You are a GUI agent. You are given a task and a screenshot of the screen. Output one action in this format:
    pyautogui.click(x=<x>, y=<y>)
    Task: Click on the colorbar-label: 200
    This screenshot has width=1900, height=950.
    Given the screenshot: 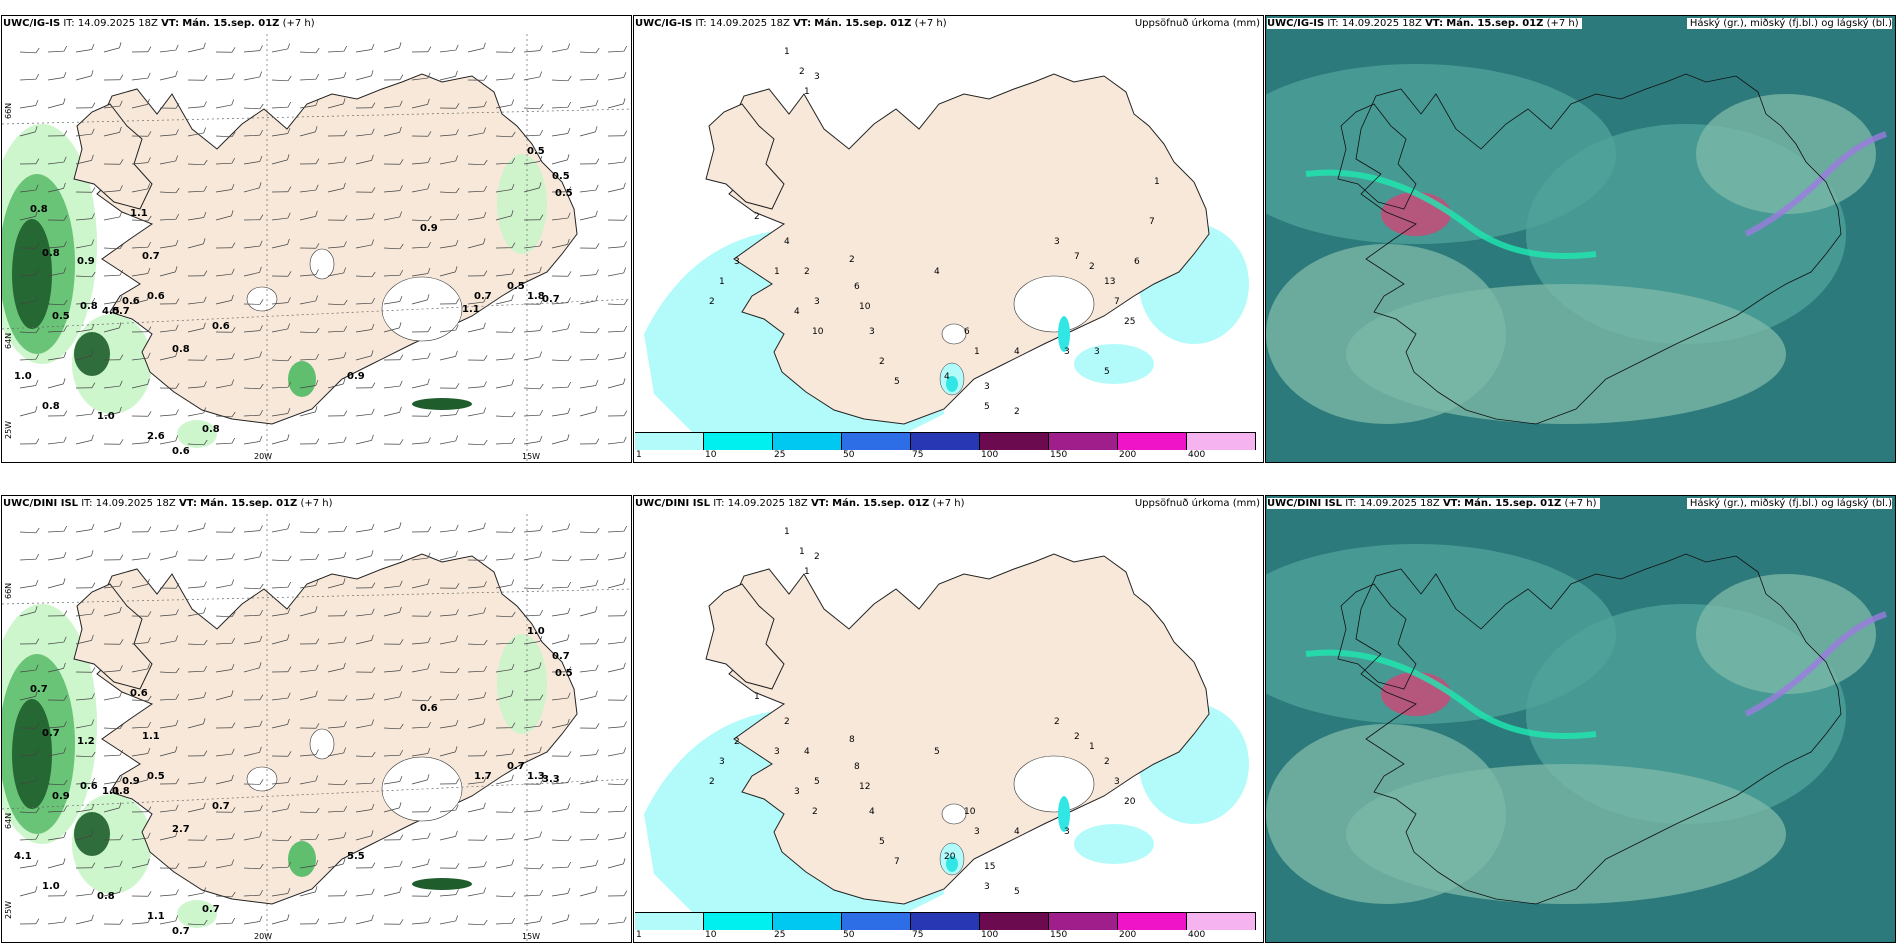 What is the action you would take?
    pyautogui.click(x=1128, y=455)
    